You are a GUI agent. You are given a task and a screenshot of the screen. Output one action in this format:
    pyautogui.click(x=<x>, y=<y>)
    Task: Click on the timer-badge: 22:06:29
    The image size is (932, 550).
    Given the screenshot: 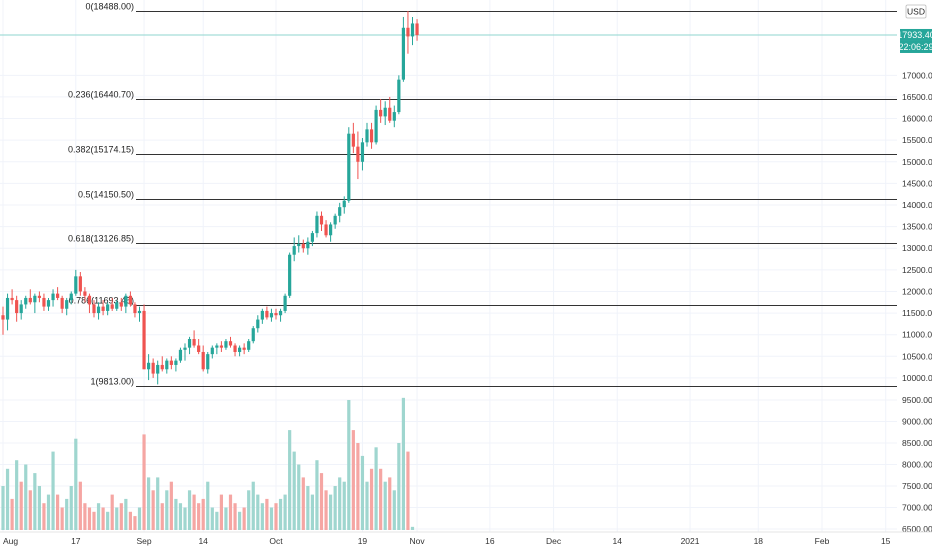 What is the action you would take?
    pyautogui.click(x=915, y=46)
    